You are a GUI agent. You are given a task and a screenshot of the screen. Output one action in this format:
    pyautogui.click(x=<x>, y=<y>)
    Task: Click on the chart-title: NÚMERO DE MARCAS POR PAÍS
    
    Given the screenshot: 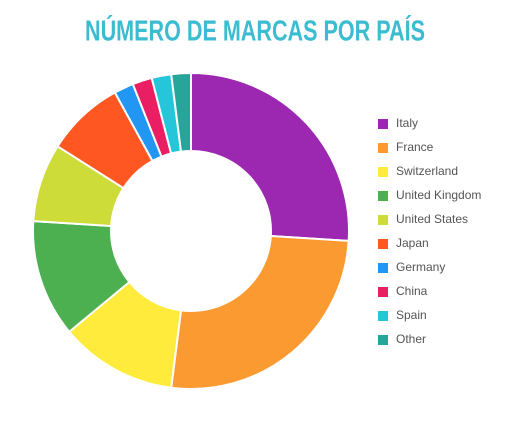 What is the action you would take?
    pyautogui.click(x=255, y=31)
    